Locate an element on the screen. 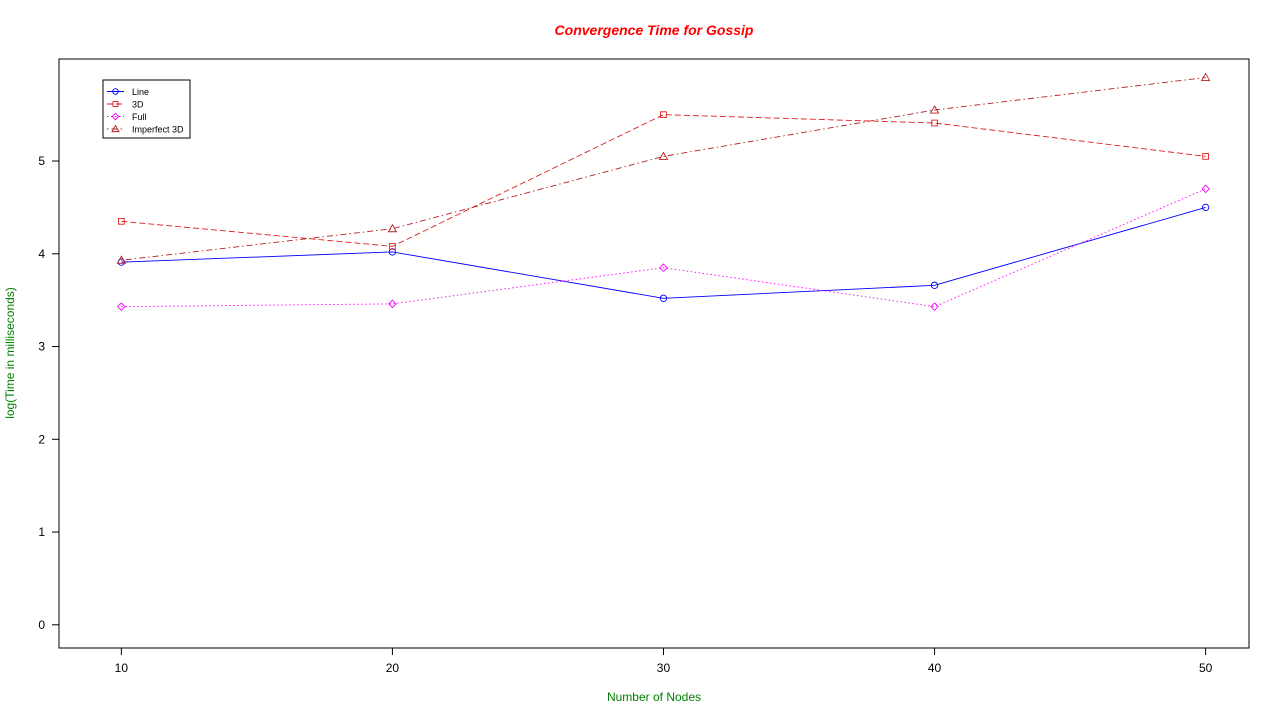 The image size is (1280, 720). x-tick-label: 50 is located at coordinates (1206, 668).